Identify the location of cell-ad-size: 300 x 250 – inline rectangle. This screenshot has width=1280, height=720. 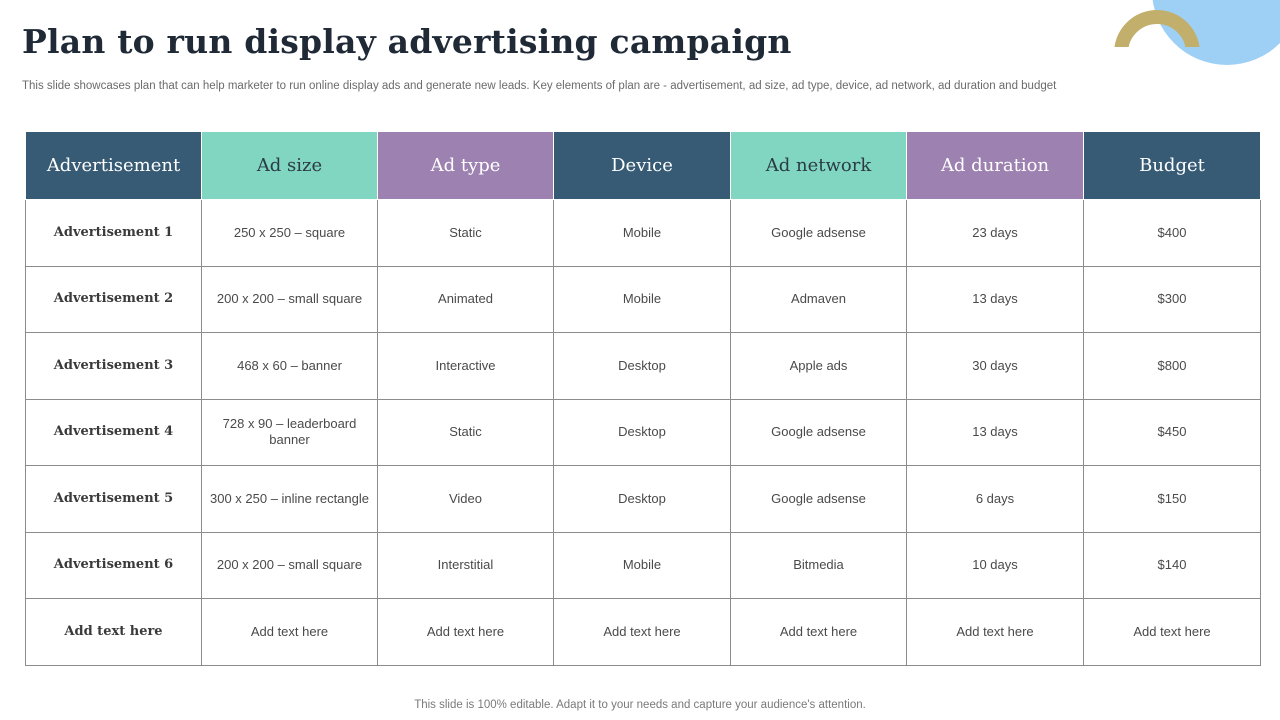
(289, 499).